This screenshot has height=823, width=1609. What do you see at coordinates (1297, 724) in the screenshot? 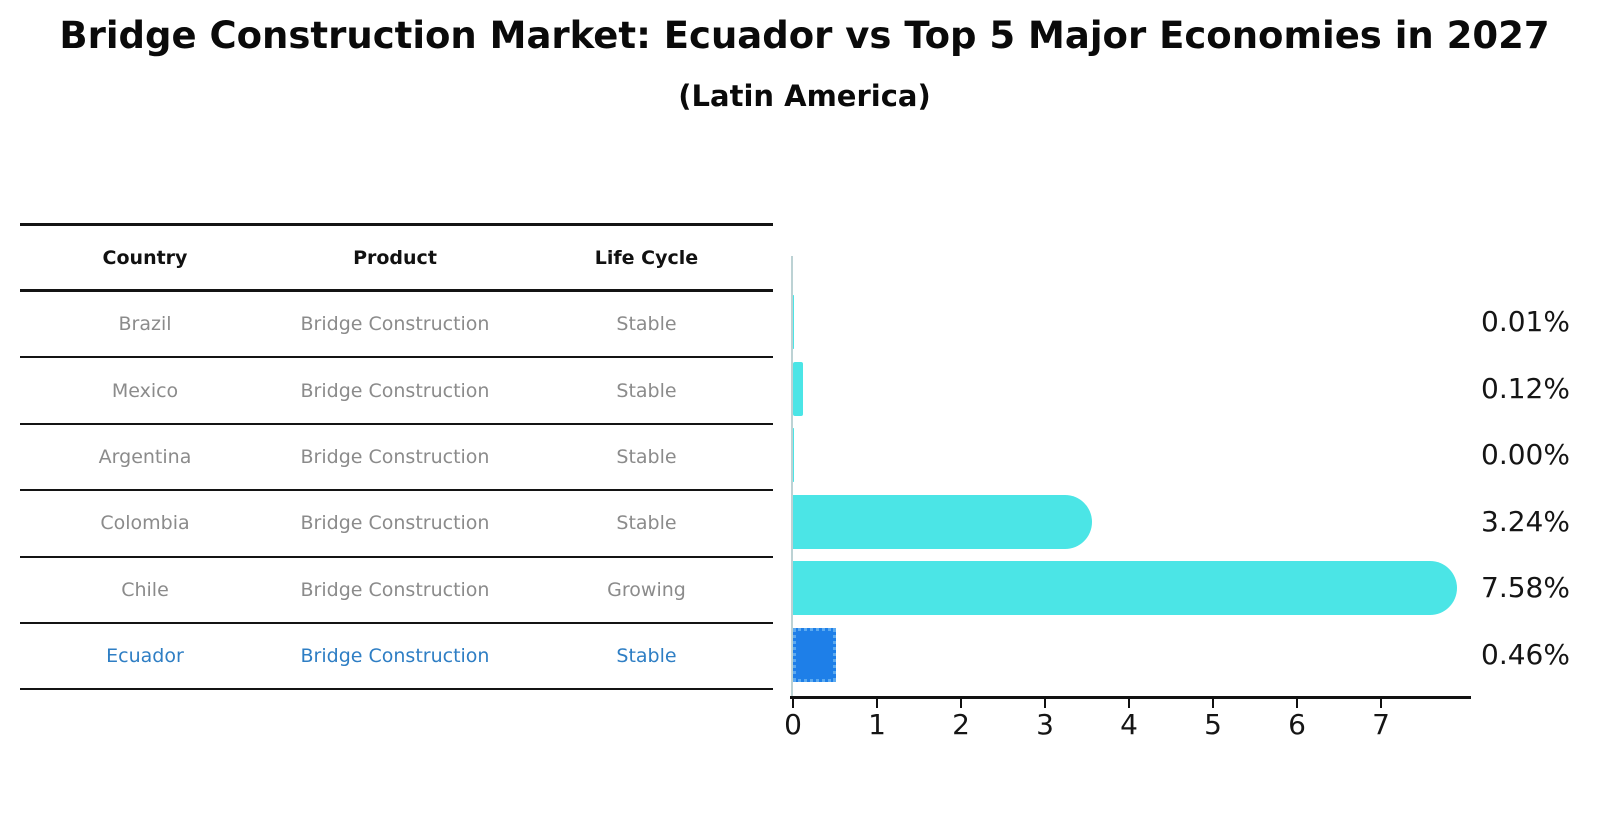
I see `x-tick-label: 6` at bounding box center [1297, 724].